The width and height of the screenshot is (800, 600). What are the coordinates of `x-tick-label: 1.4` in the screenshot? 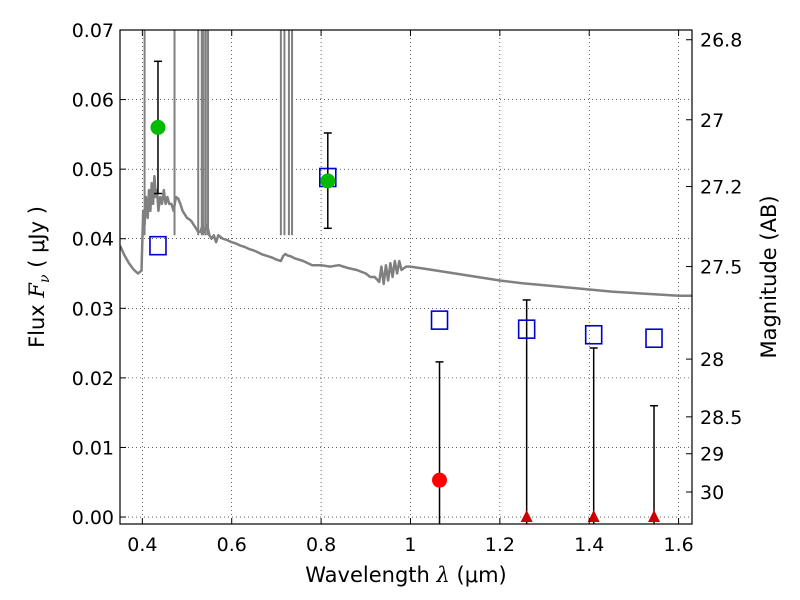 It's located at (589, 545).